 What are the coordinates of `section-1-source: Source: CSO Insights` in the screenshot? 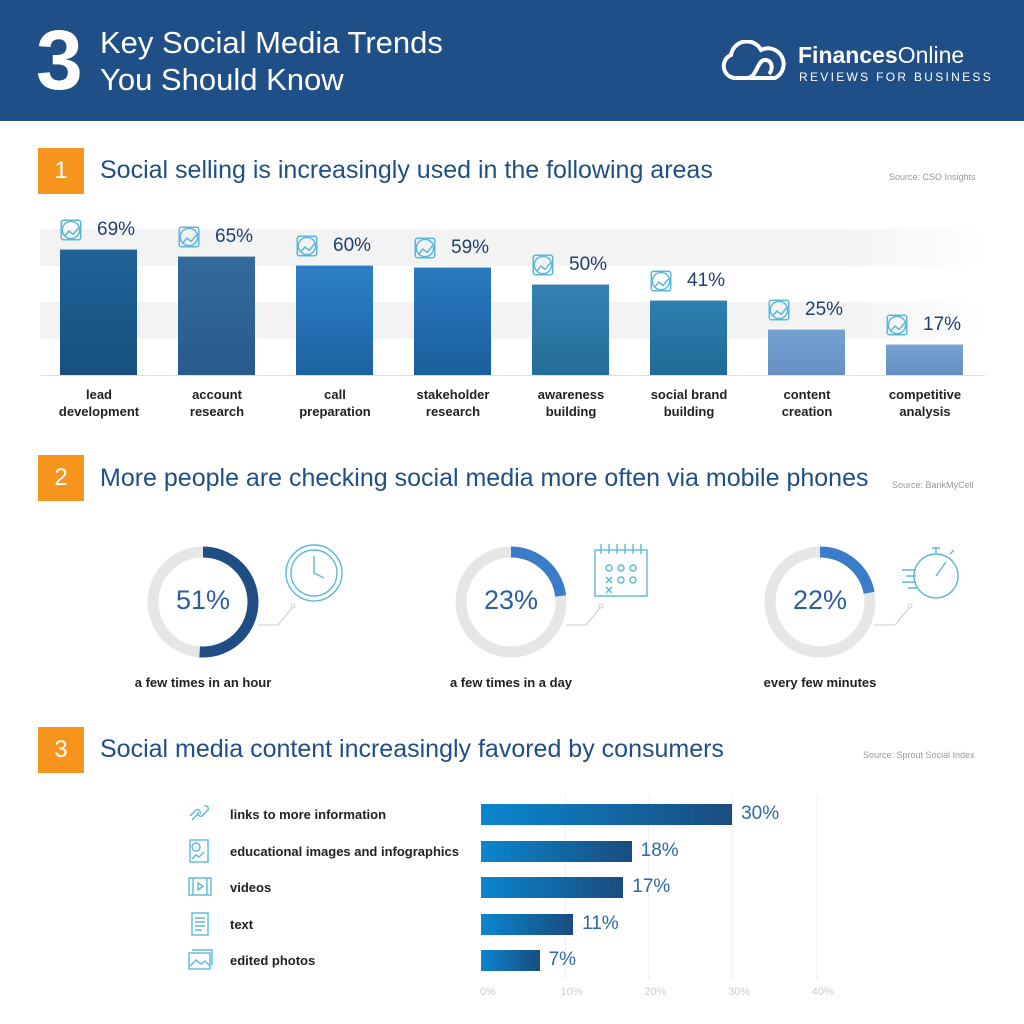 It's located at (932, 177).